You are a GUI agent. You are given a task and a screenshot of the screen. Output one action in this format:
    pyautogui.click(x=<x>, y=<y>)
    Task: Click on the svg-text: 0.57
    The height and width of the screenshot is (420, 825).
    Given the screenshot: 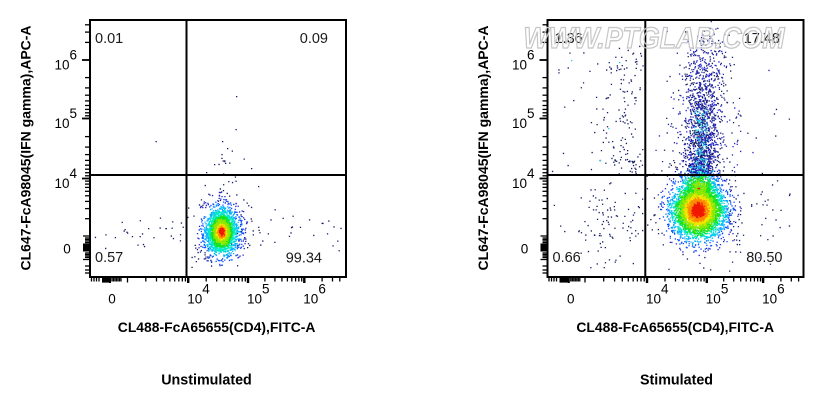 What is the action you would take?
    pyautogui.click(x=109, y=258)
    